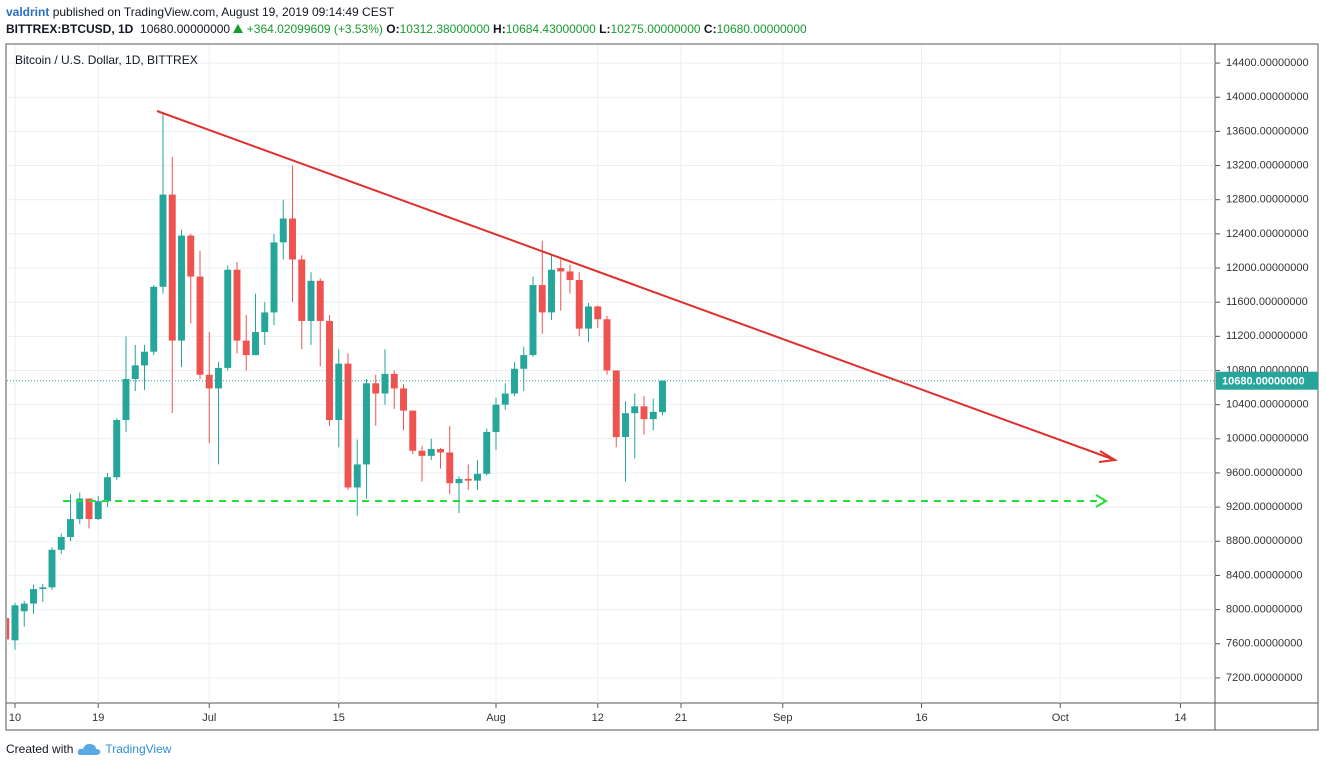  Describe the element at coordinates (1267, 302) in the screenshot. I see `y-tick-label: 11600.00000000` at that location.